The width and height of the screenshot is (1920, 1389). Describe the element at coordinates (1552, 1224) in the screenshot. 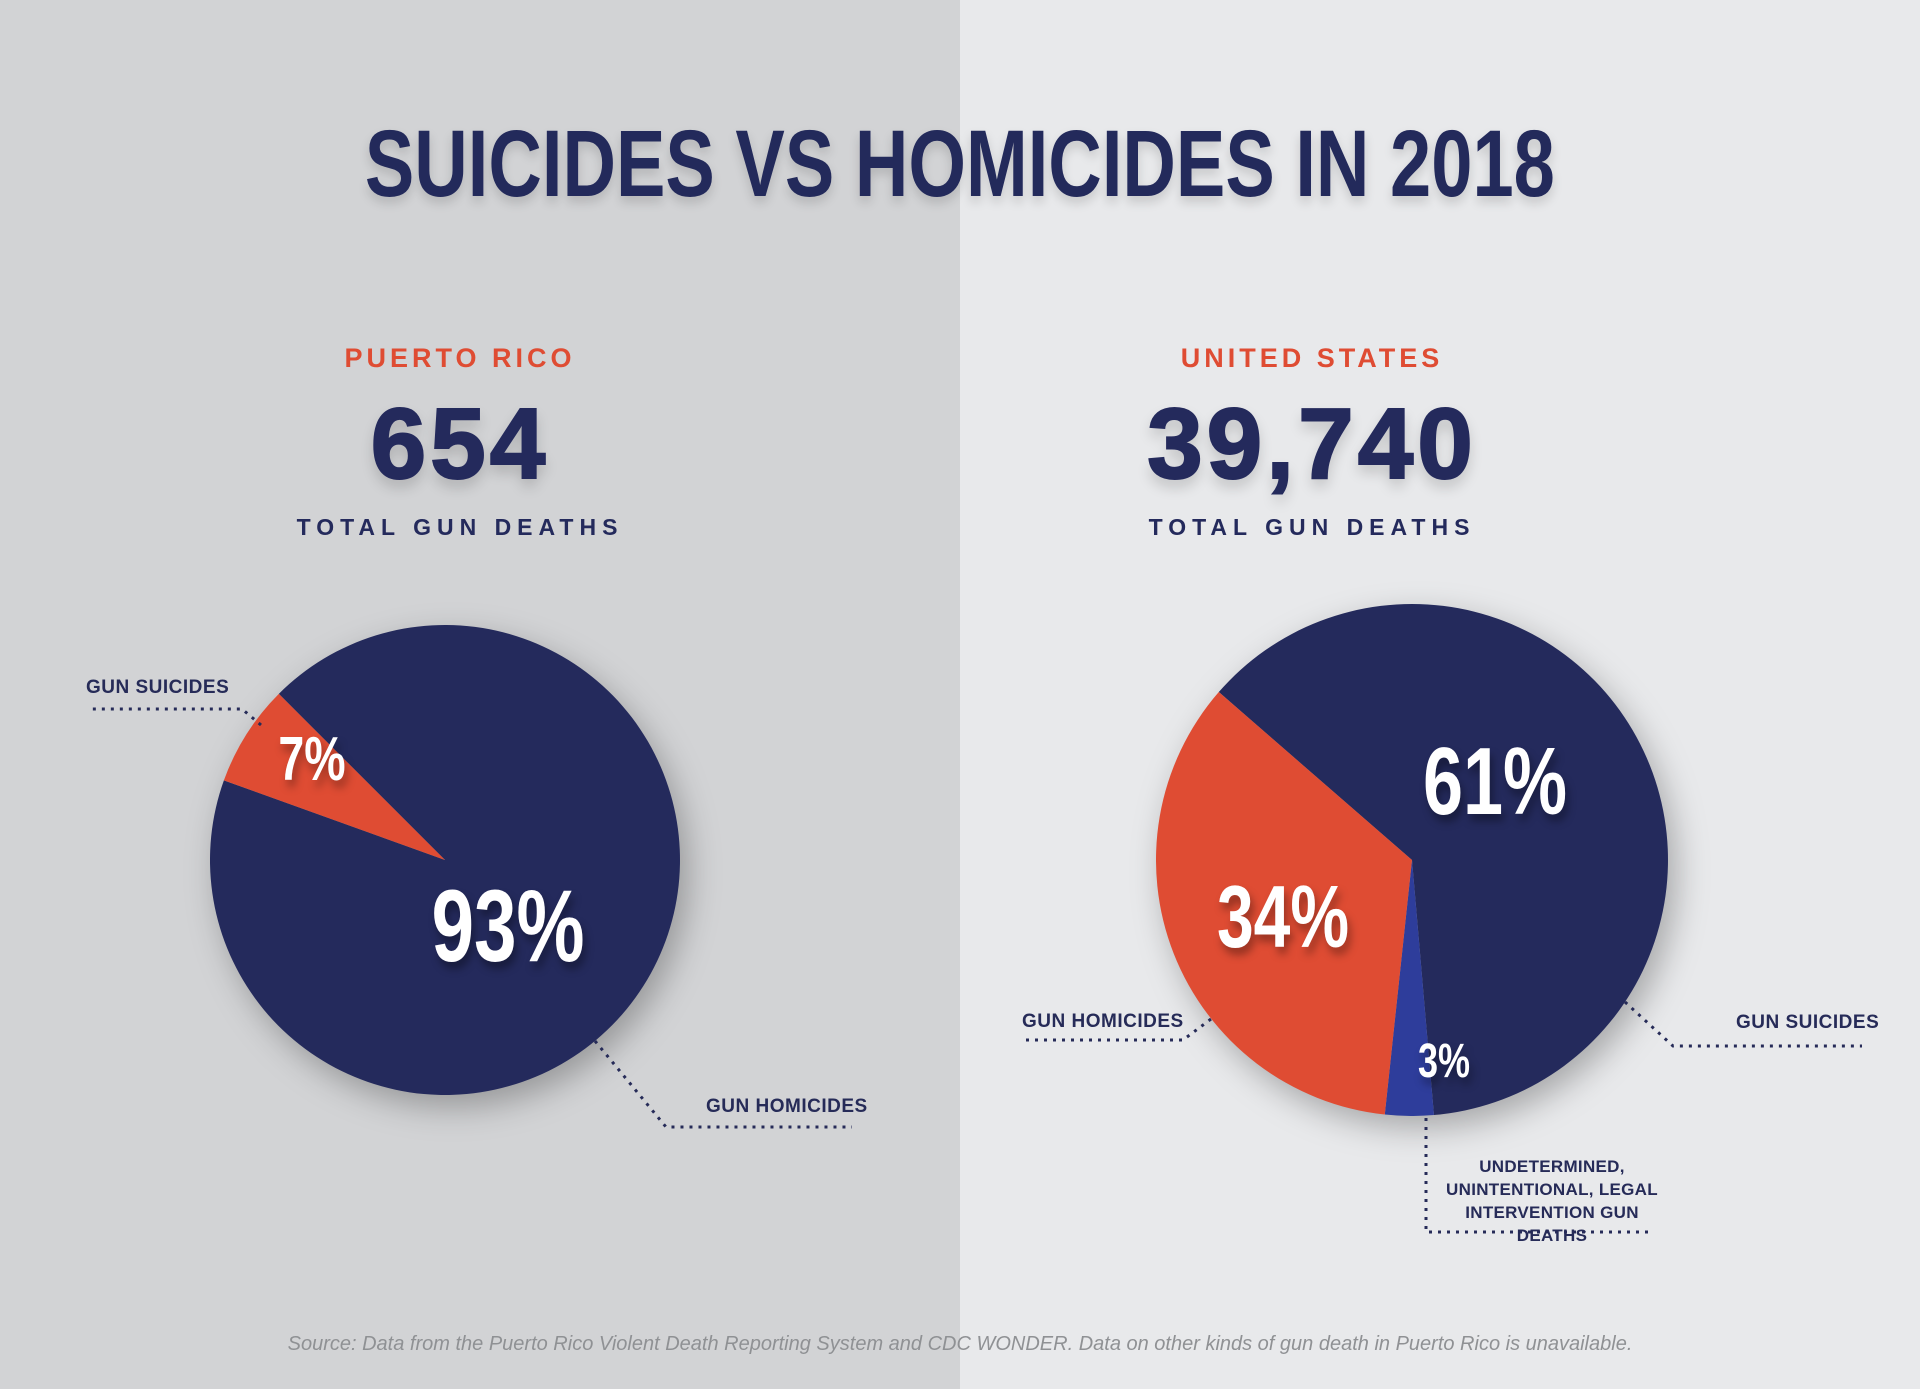

I see `callout-us-other-line-3: INTERVENTION GUN DEATHS` at that location.